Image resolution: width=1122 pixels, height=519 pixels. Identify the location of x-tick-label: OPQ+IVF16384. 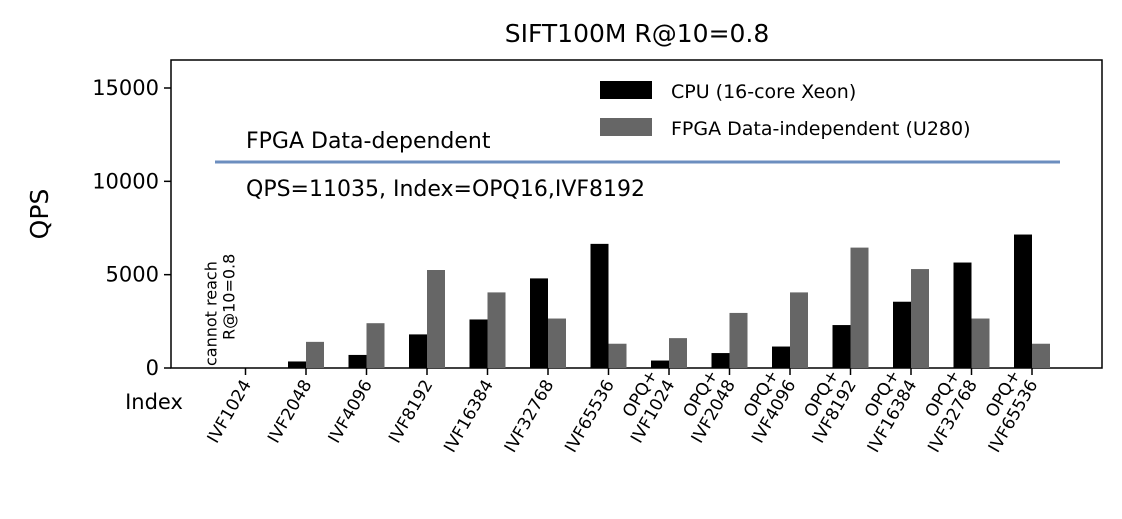
(883, 412).